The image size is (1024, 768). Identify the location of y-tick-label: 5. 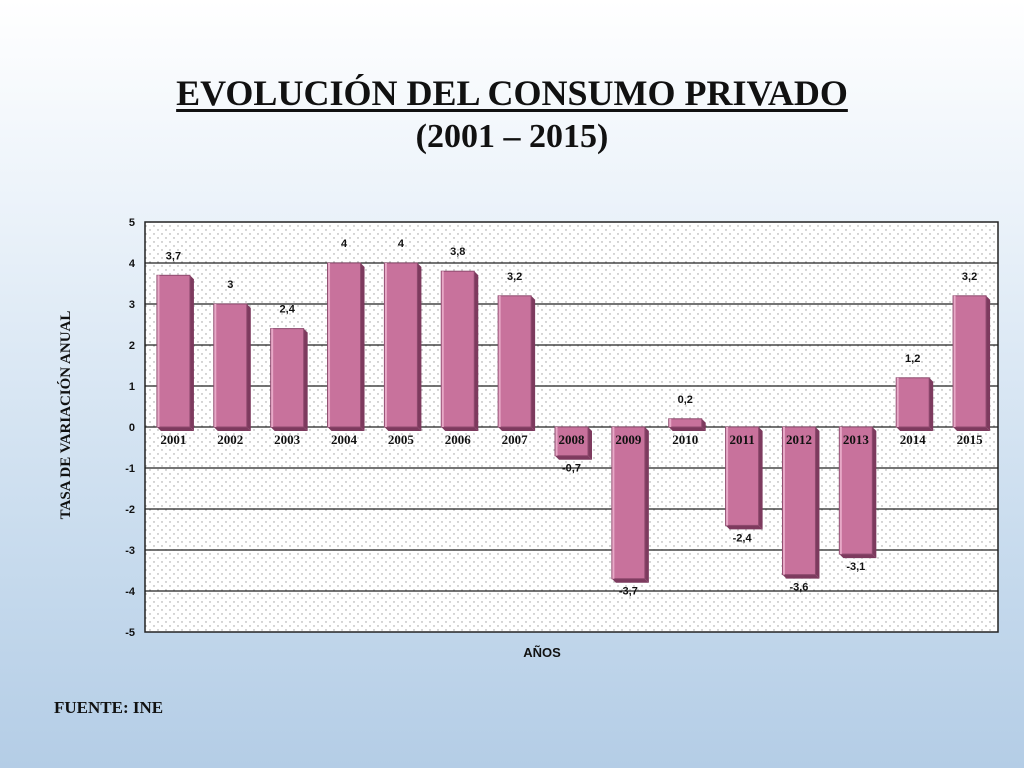
(132, 223).